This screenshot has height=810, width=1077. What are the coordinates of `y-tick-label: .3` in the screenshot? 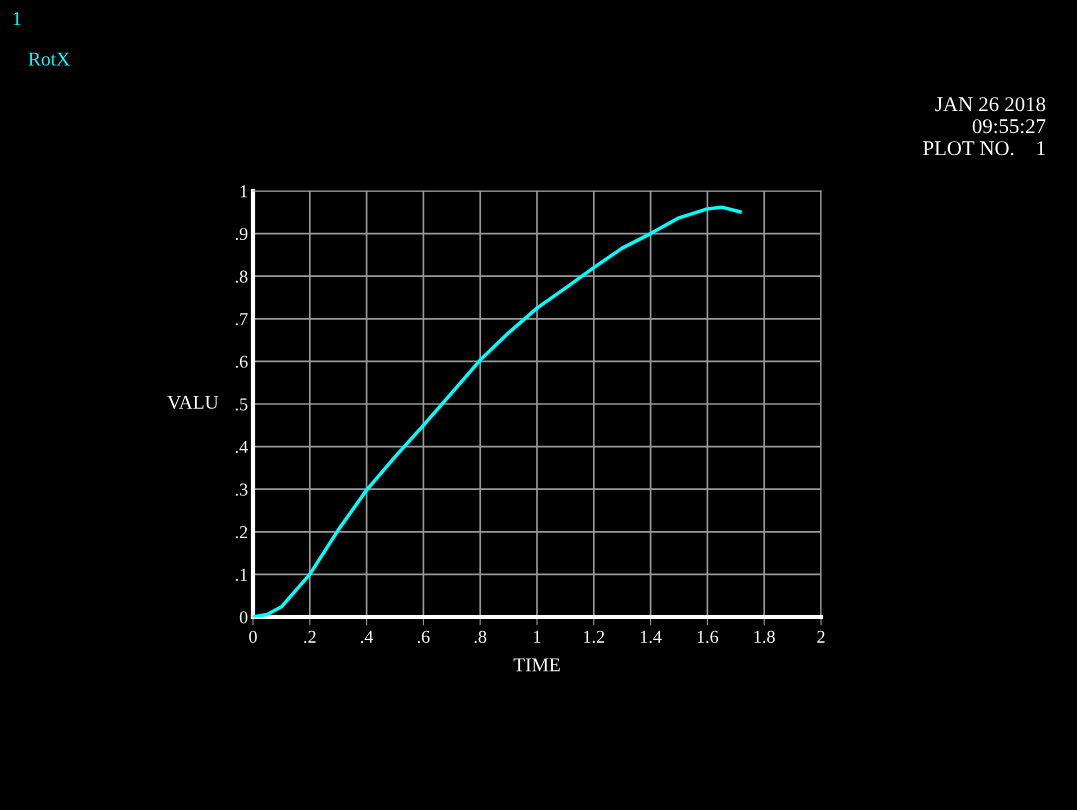 It's located at (241, 489).